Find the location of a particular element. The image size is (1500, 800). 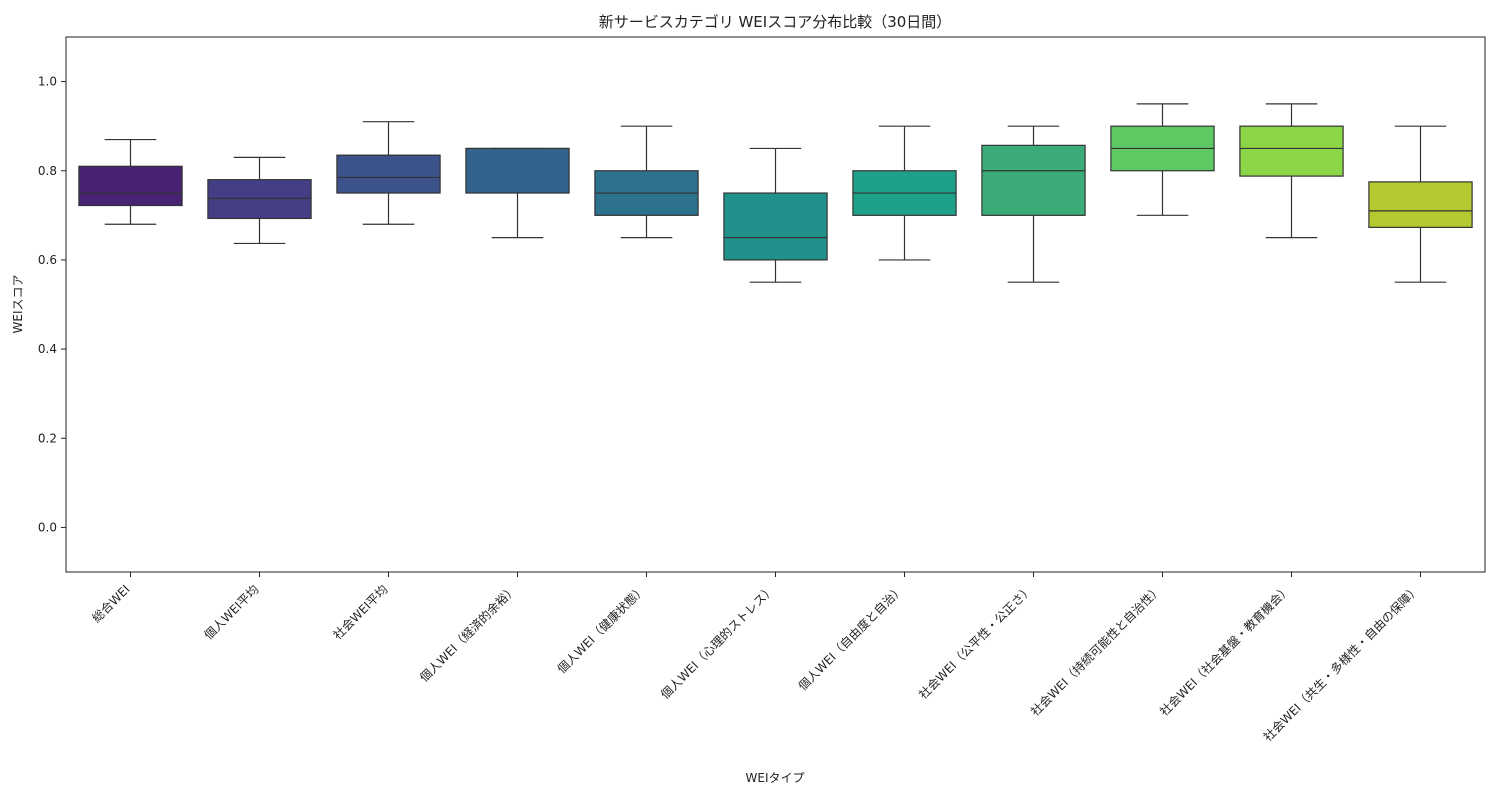

x-tick-label: 個人WEI（健康状態） is located at coordinates (601, 629).